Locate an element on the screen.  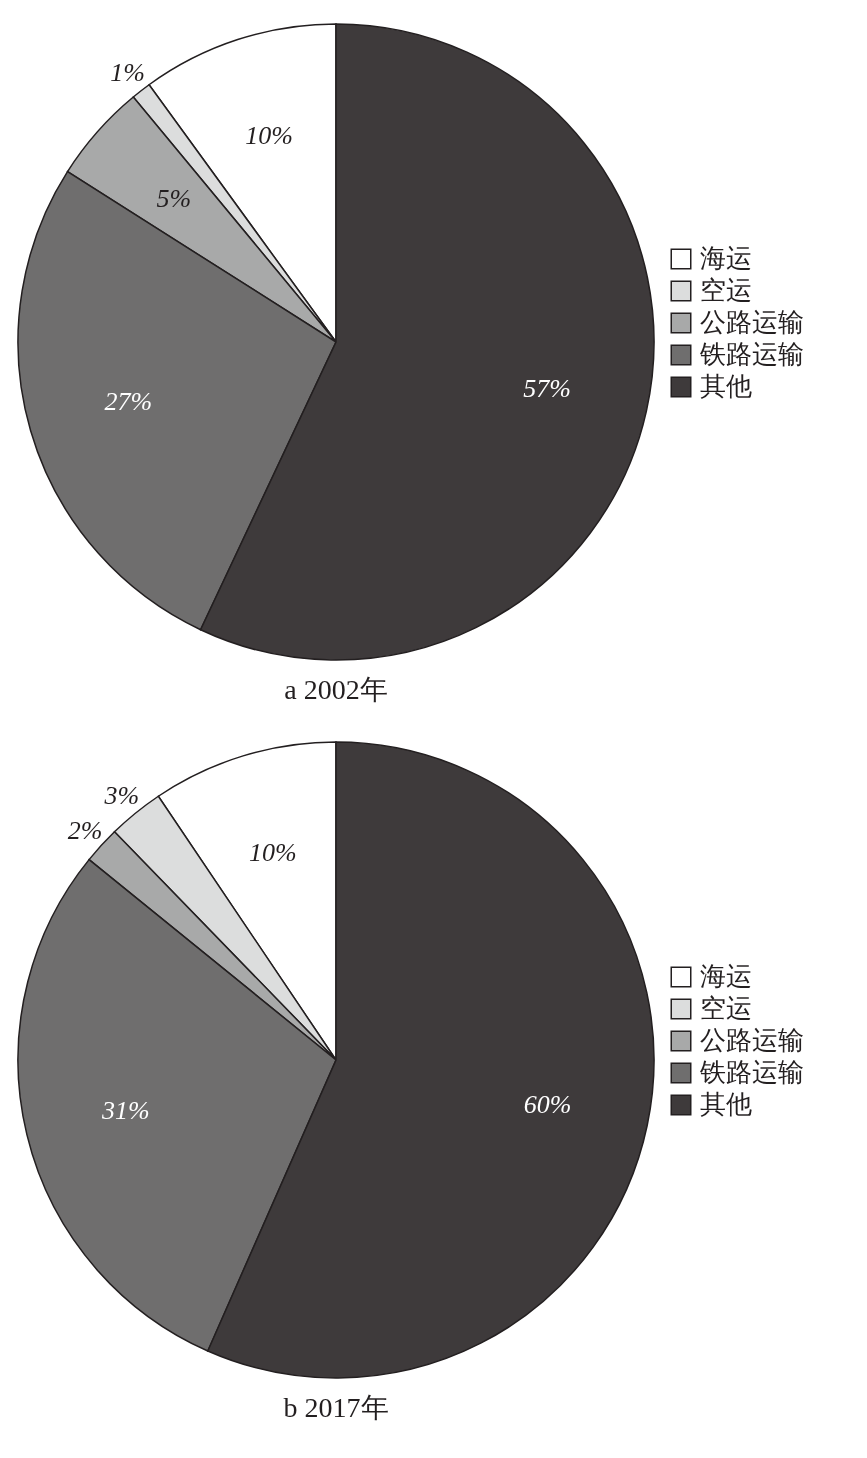
text: a 2002年 is located at coordinates (336, 689).